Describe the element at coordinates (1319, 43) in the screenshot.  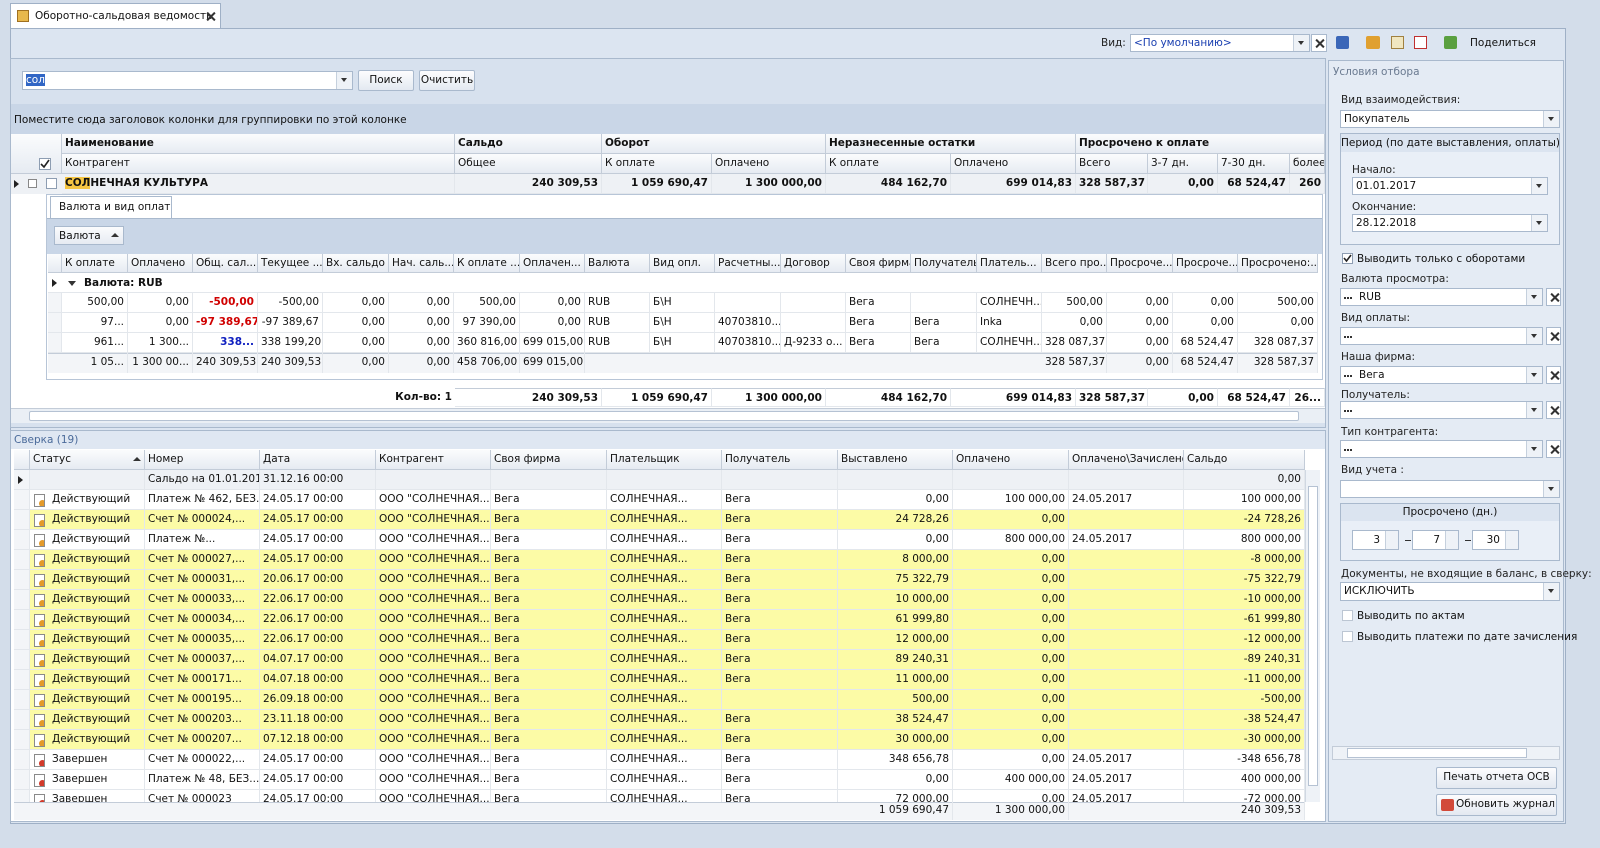
I see `view-clear` at that location.